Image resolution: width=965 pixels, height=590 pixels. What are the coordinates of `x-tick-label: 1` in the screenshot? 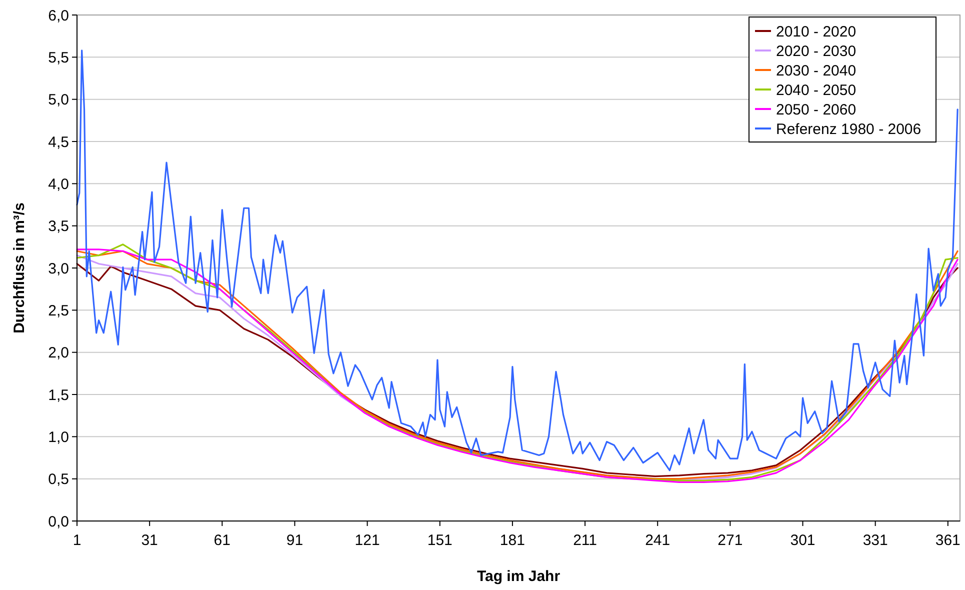 It's located at (77, 540).